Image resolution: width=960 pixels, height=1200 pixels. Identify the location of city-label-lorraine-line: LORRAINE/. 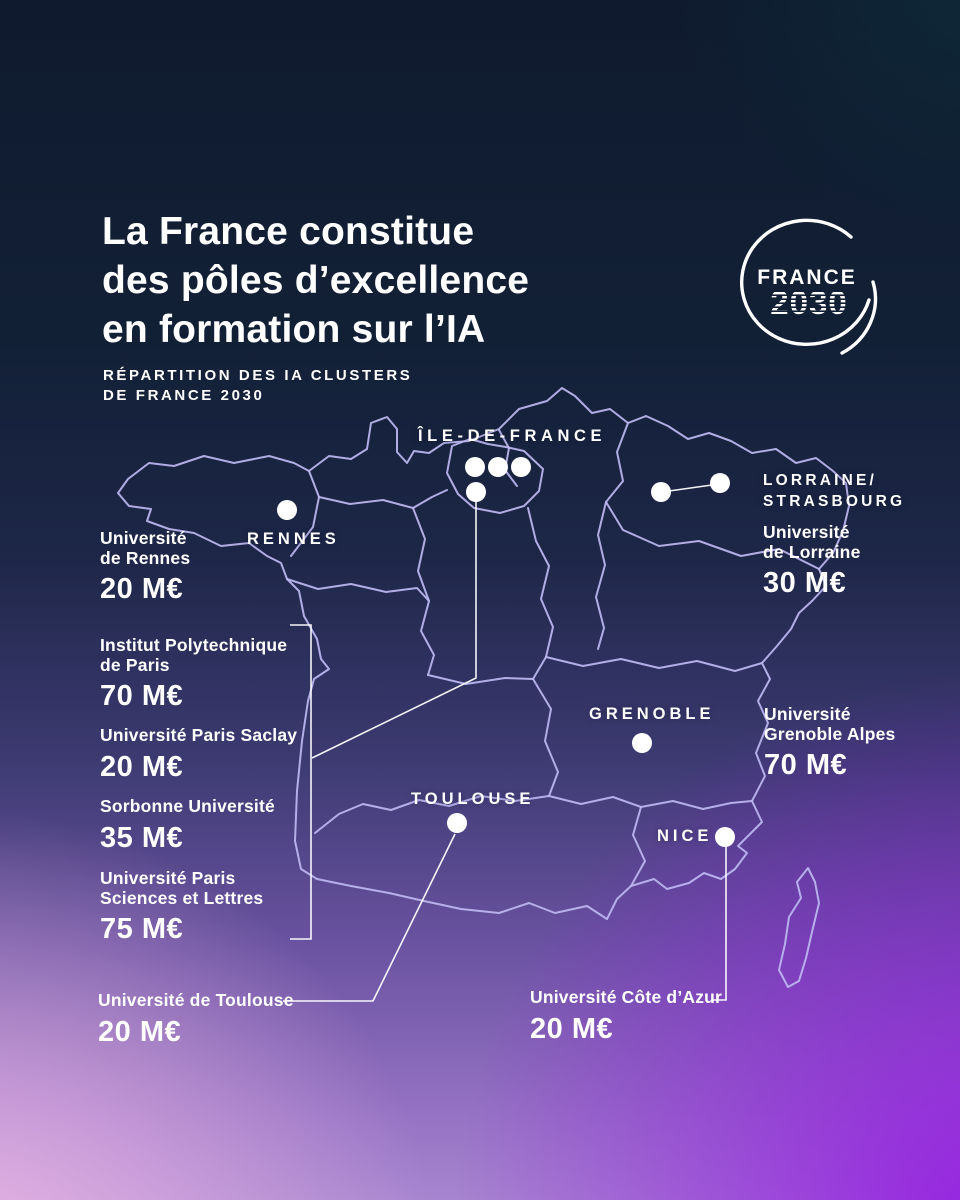
(820, 480).